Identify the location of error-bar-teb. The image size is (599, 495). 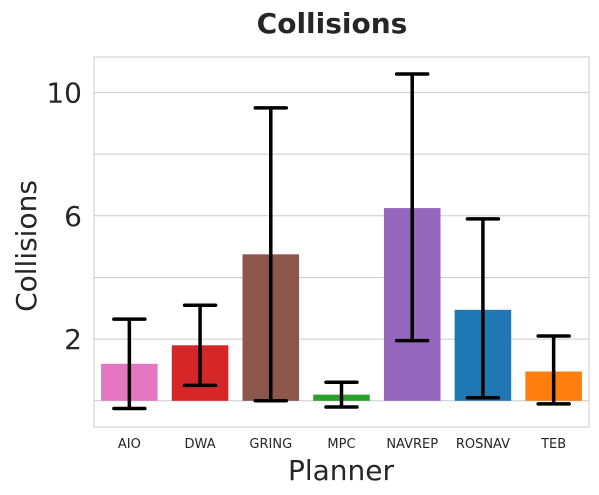
(553, 370).